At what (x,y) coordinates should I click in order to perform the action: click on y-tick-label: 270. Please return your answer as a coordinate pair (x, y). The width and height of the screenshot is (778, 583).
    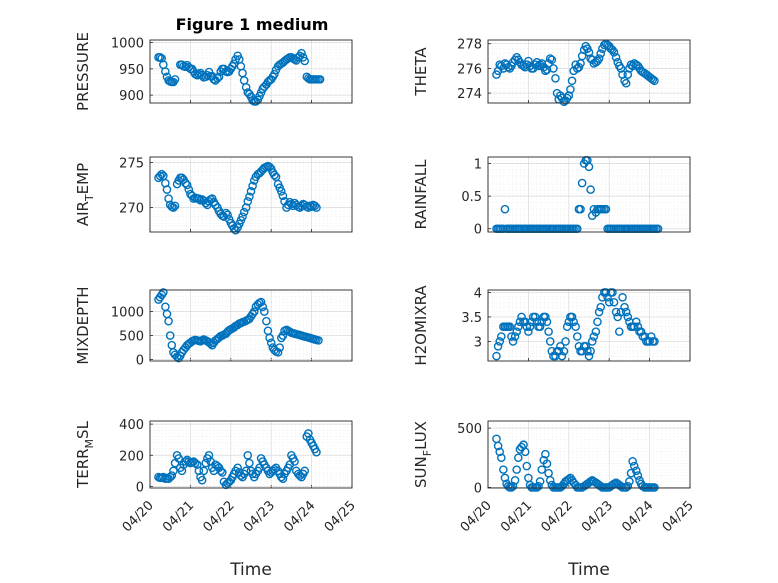
    Looking at the image, I should click on (131, 209).